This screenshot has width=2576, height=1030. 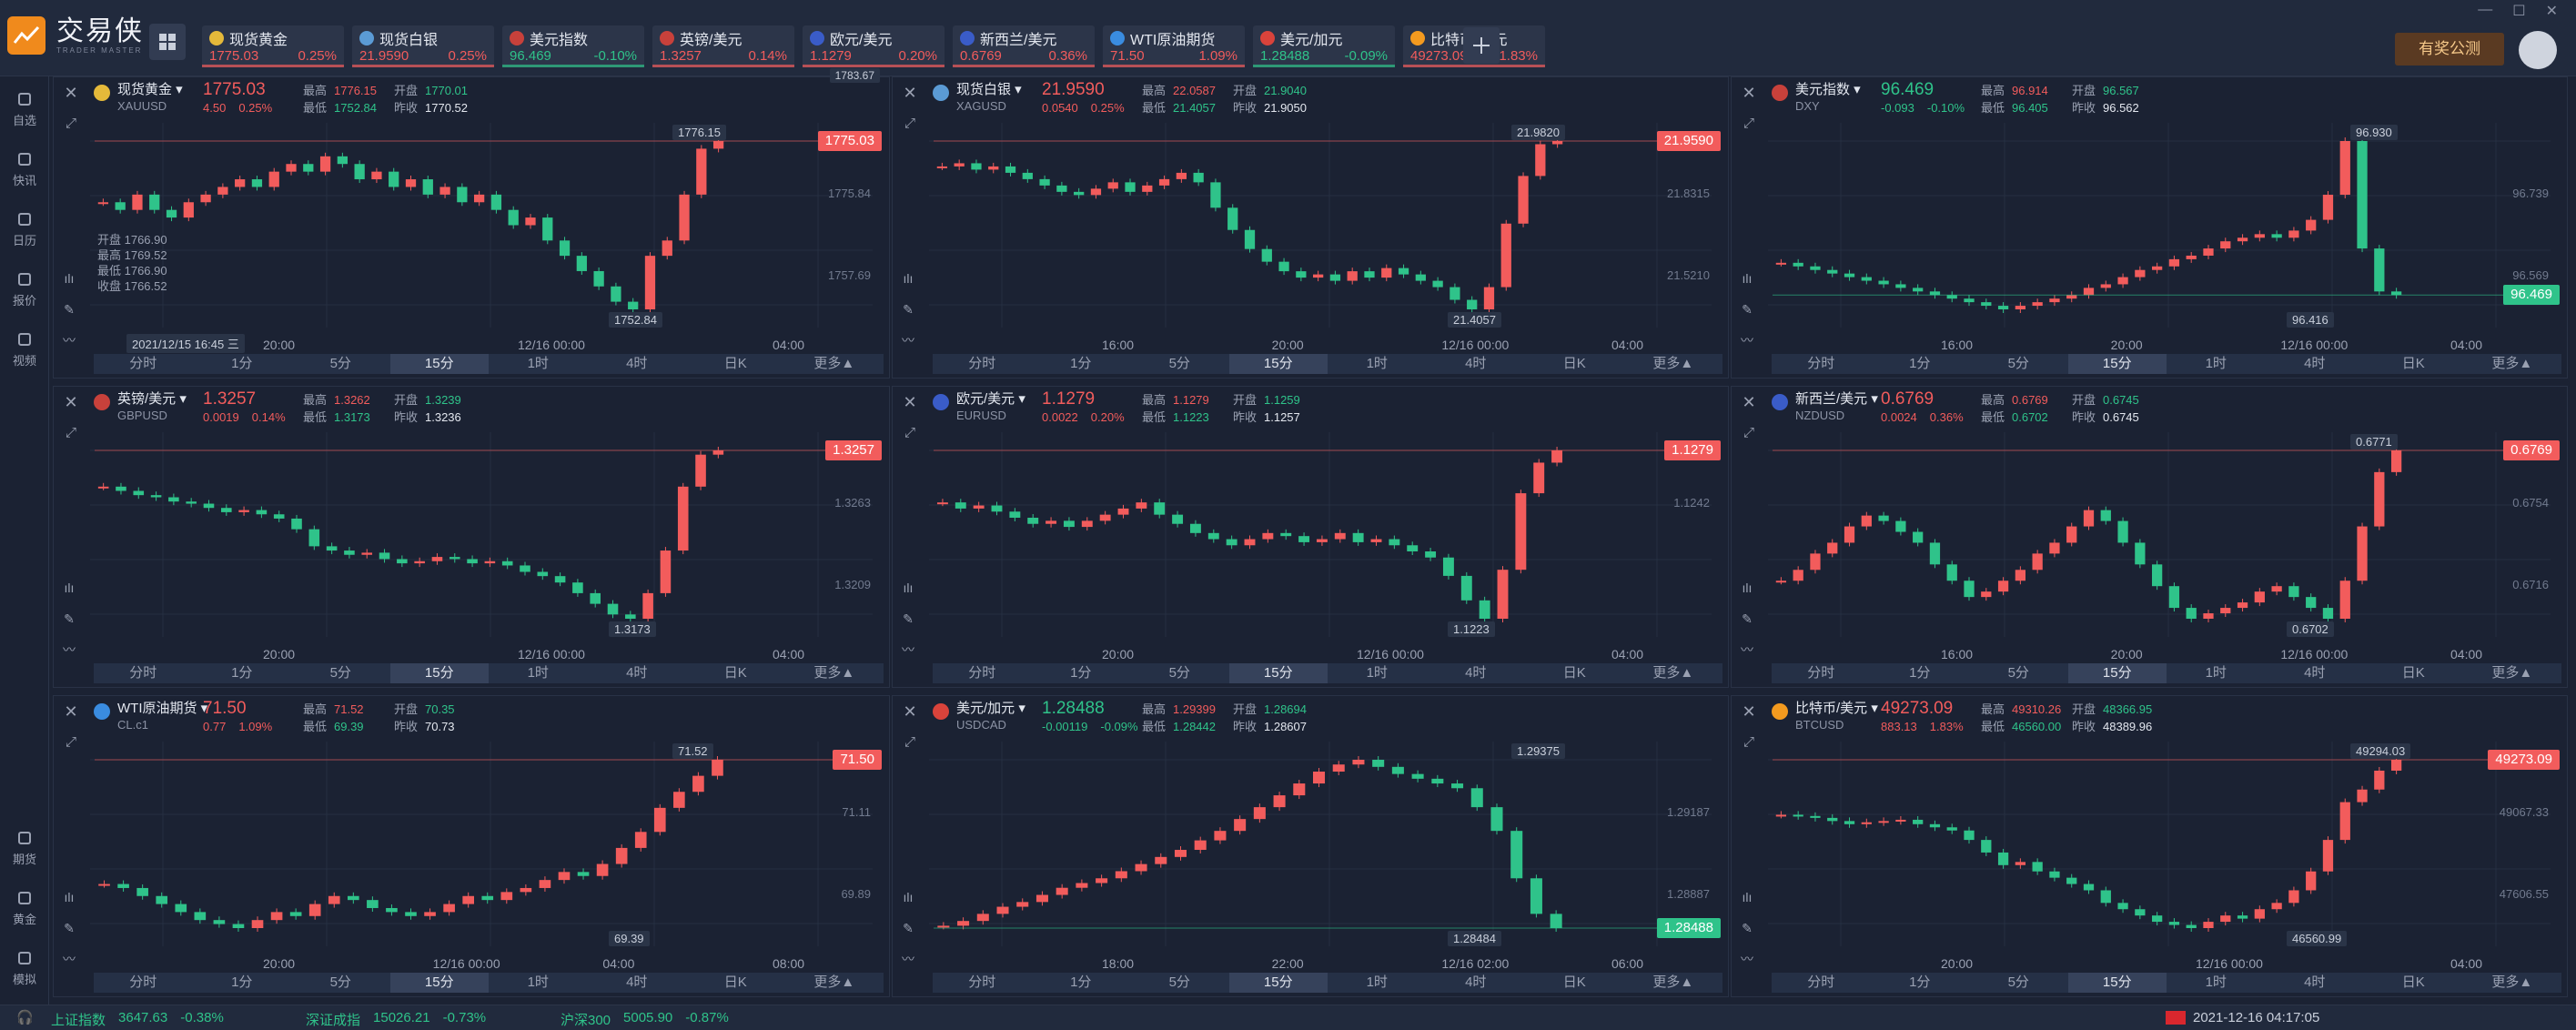 I want to click on tab-5: 新西兰/美元 0.6769 0.36%, so click(x=1024, y=46).